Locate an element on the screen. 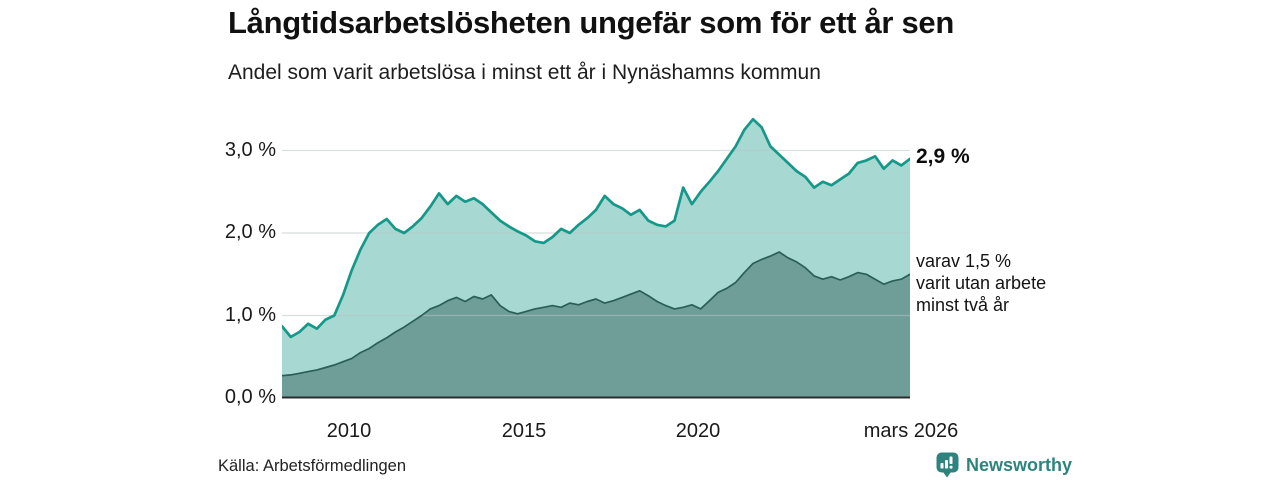 This screenshot has height=480, width=1280. newsworthy-logo-icon is located at coordinates (947, 465).